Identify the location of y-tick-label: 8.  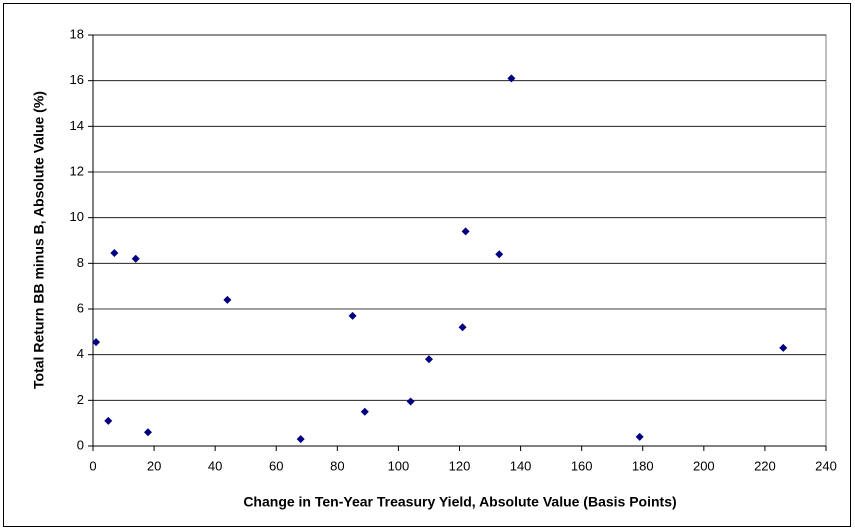
(80, 262).